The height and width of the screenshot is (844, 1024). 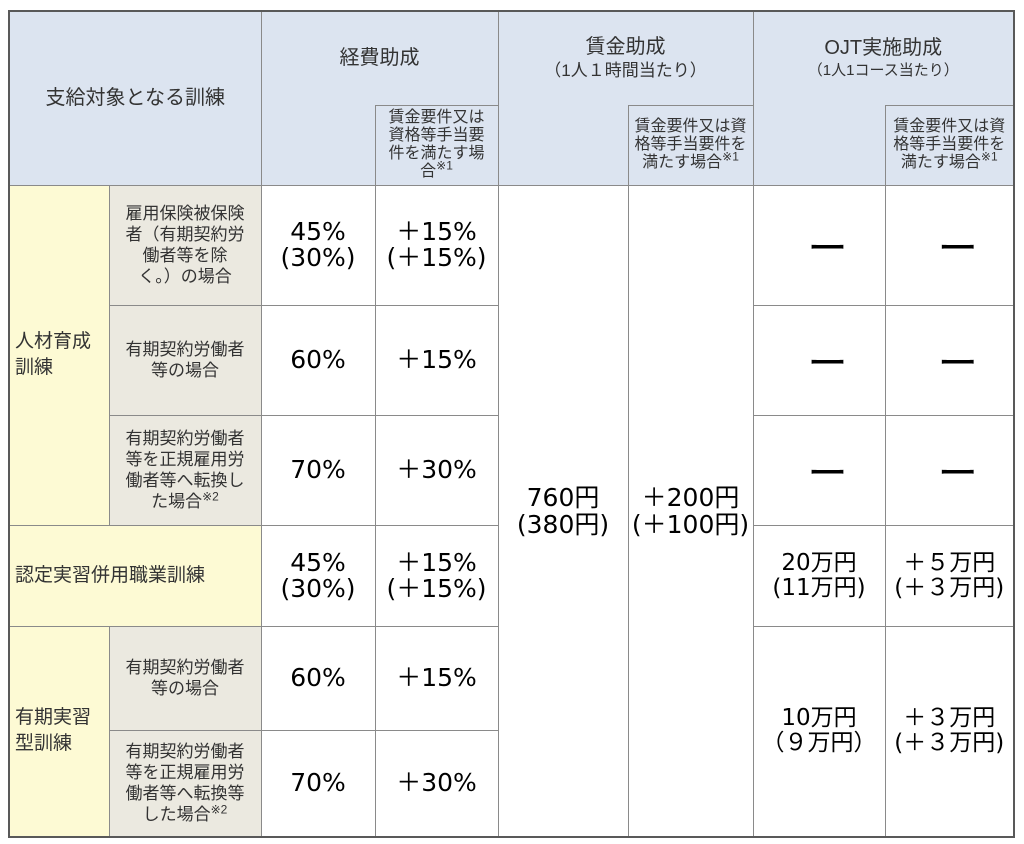 What do you see at coordinates (625, 47) in the screenshot?
I see `header-wage-title: 賃金助成` at bounding box center [625, 47].